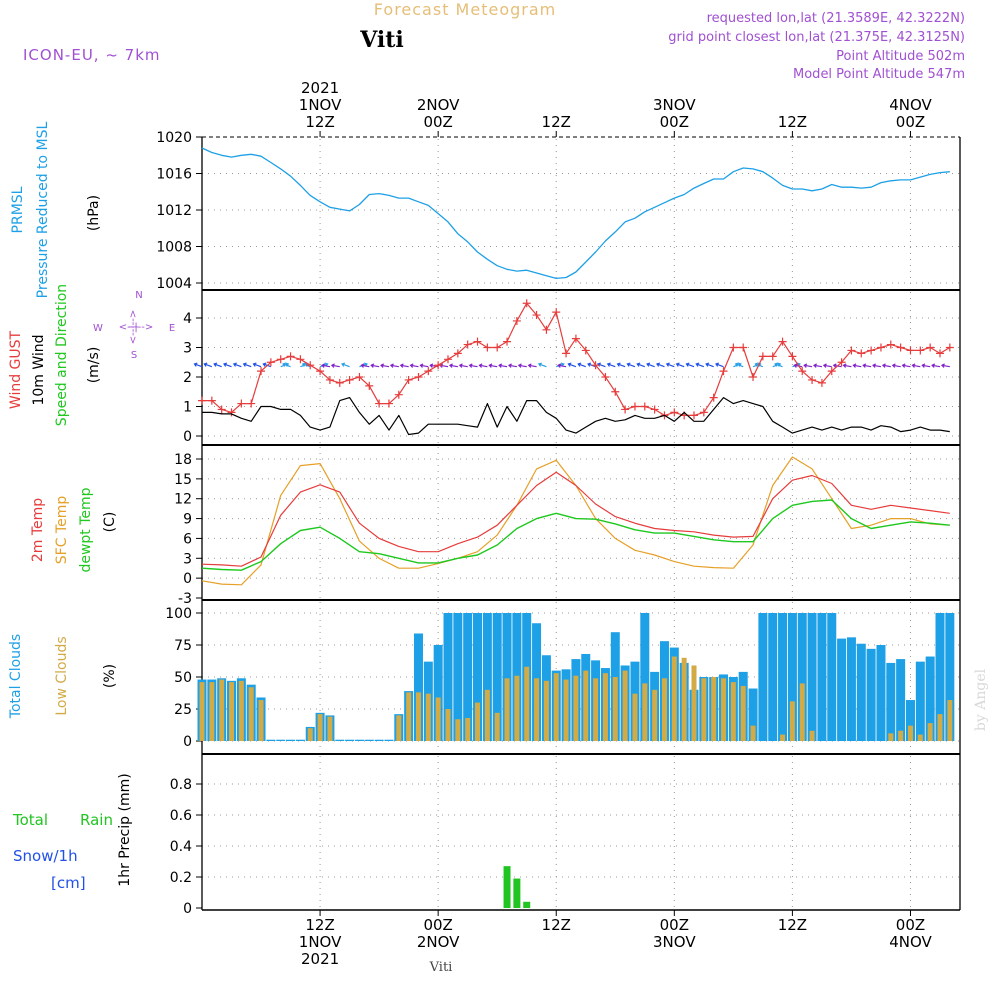  I want to click on compass-s: S, so click(134, 355).